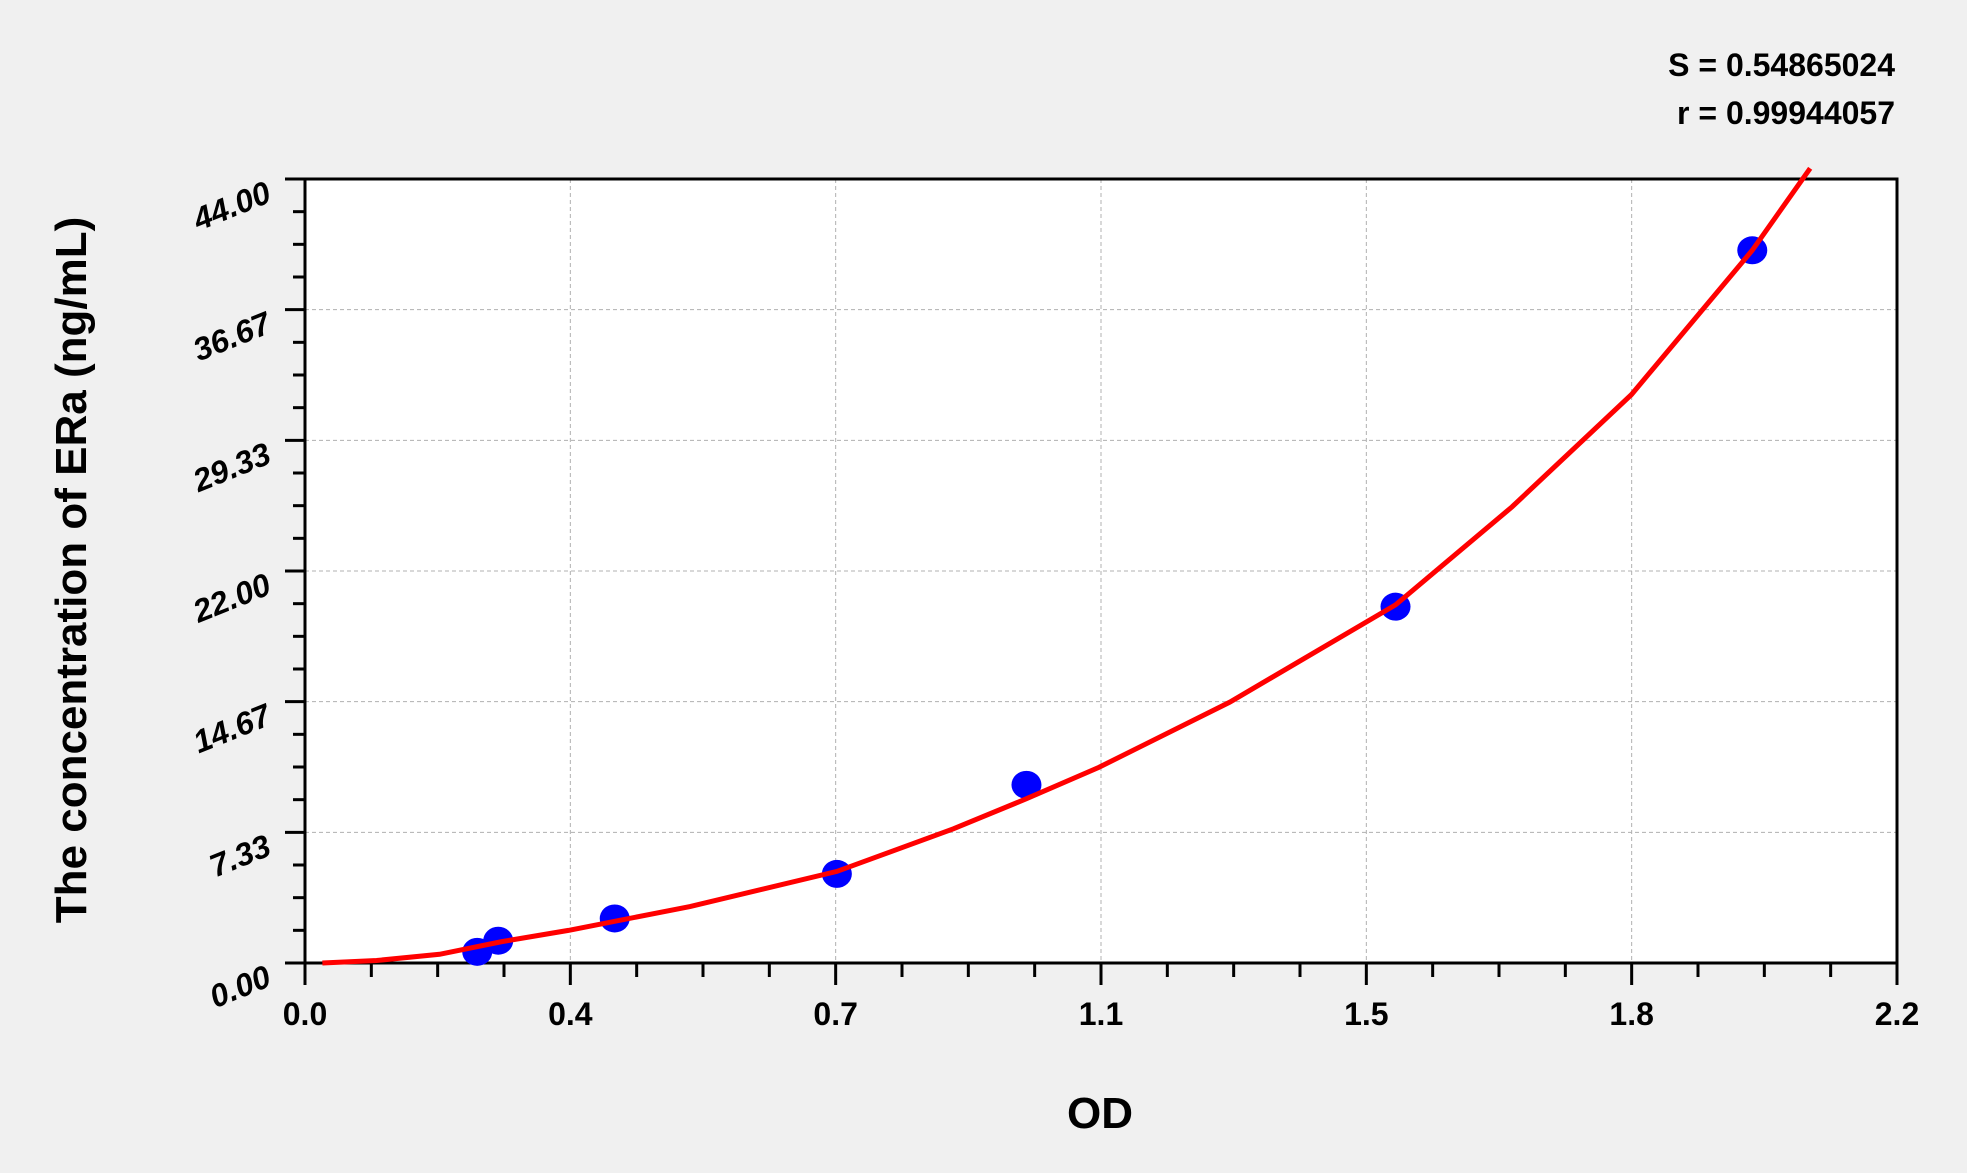 Image resolution: width=1967 pixels, height=1173 pixels. What do you see at coordinates (233, 336) in the screenshot?
I see `y-tick-label: 36.67` at bounding box center [233, 336].